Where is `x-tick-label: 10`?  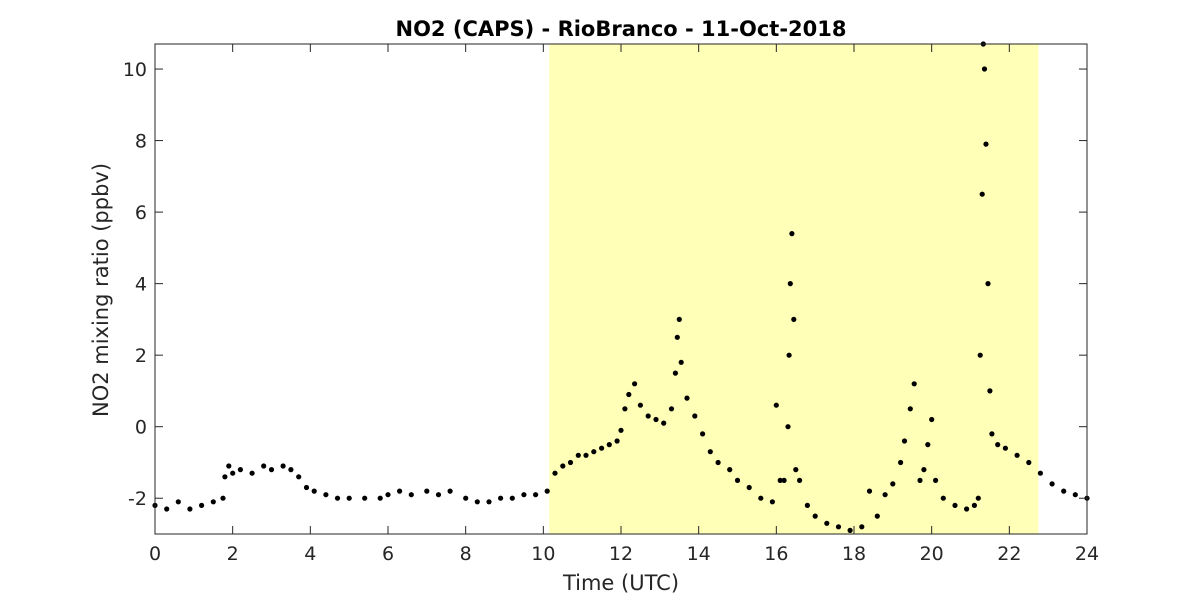 x-tick-label: 10 is located at coordinates (543, 554).